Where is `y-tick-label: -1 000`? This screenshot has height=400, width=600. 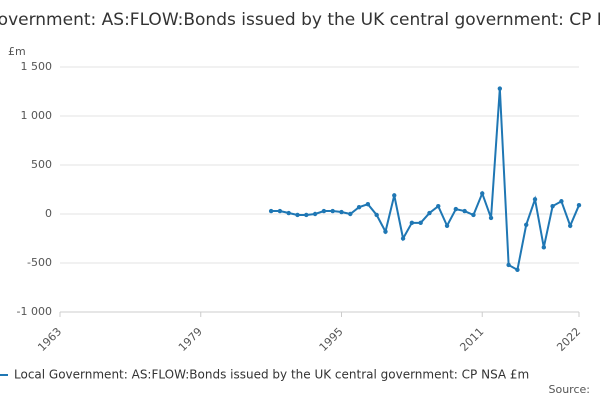 y-tick-label: -1 000 is located at coordinates (34, 311).